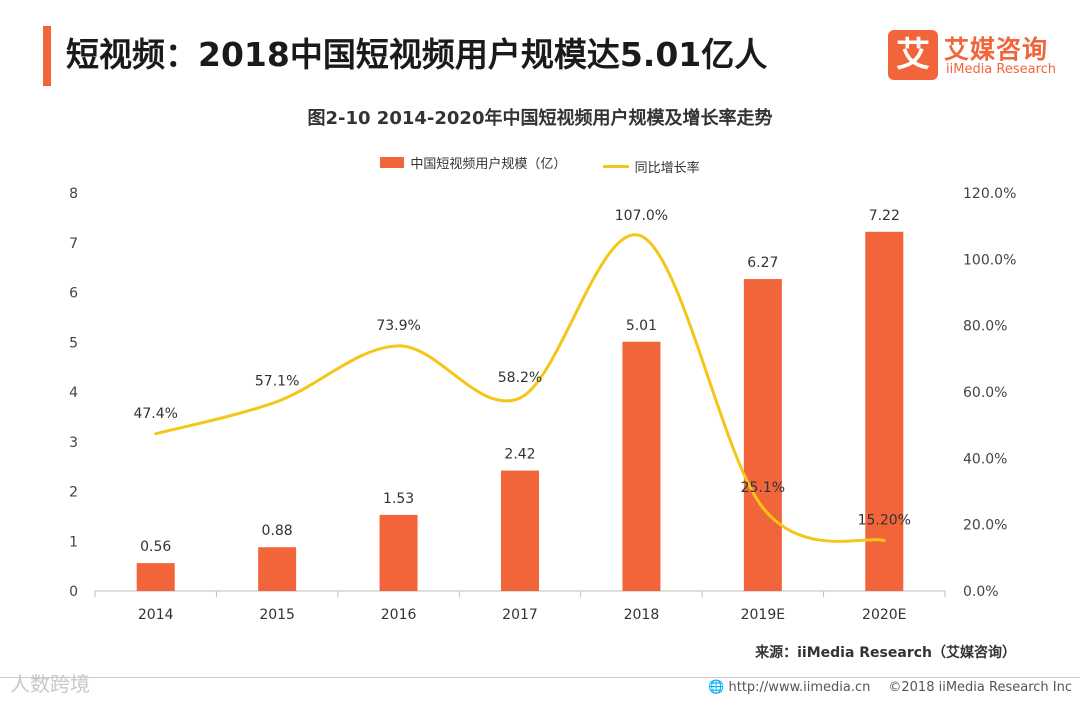  Describe the element at coordinates (762, 263) in the screenshot. I see `bar-data-label: 6.27` at that location.